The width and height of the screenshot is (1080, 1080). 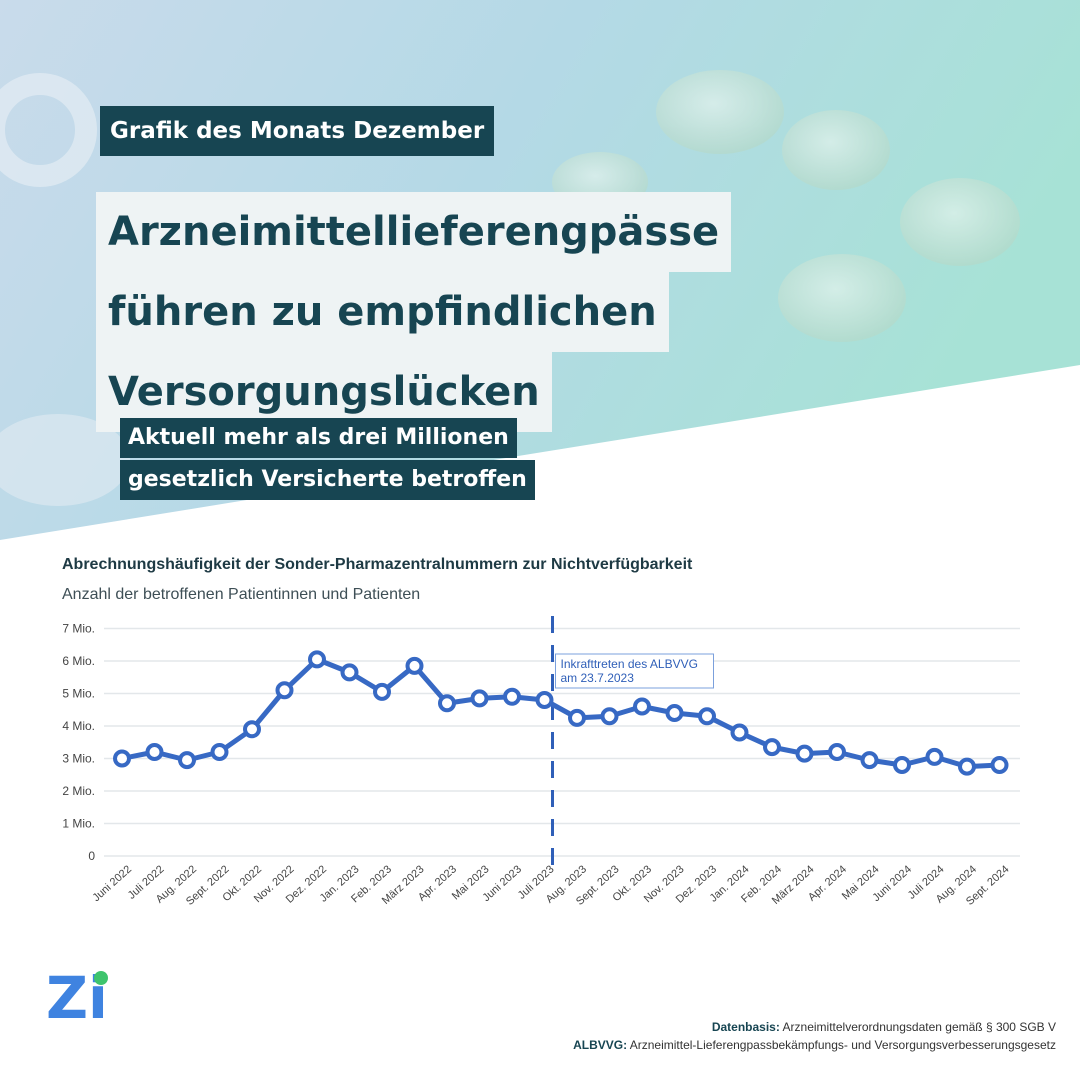 What do you see at coordinates (78, 661) in the screenshot?
I see `y-tick-label: 6 Mio.` at bounding box center [78, 661].